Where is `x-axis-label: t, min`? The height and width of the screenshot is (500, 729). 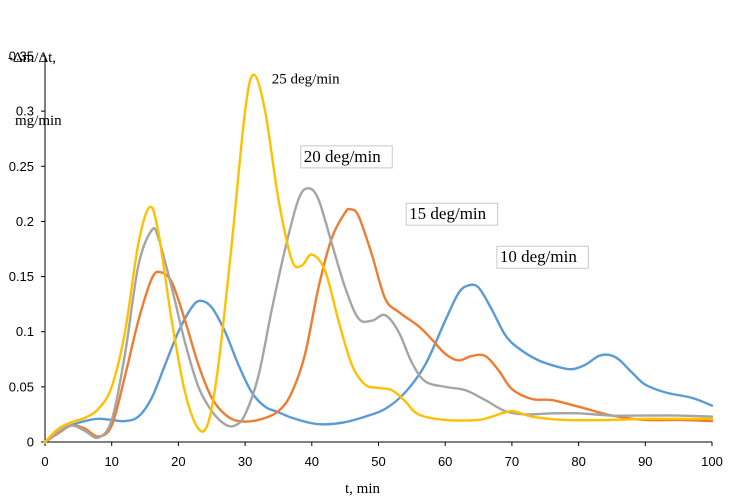
x-axis-label: t, min is located at coordinates (363, 489).